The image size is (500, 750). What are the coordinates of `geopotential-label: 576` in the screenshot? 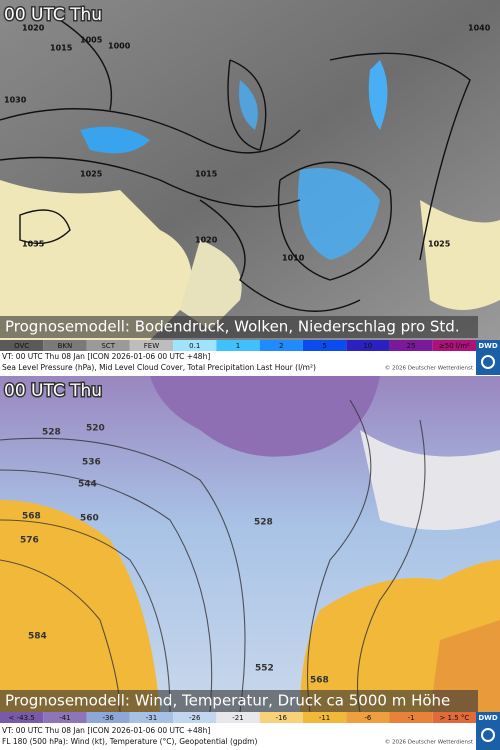 It's located at (29, 541).